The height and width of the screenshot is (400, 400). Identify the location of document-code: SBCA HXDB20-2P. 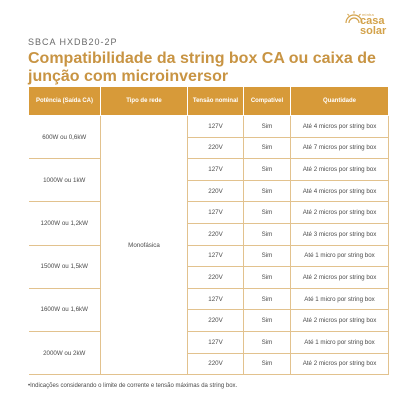
(73, 42).